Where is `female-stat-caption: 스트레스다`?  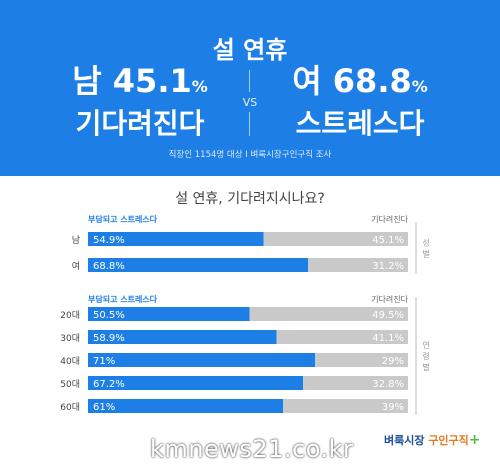
female-stat-caption: 스트레스다 is located at coordinates (360, 123).